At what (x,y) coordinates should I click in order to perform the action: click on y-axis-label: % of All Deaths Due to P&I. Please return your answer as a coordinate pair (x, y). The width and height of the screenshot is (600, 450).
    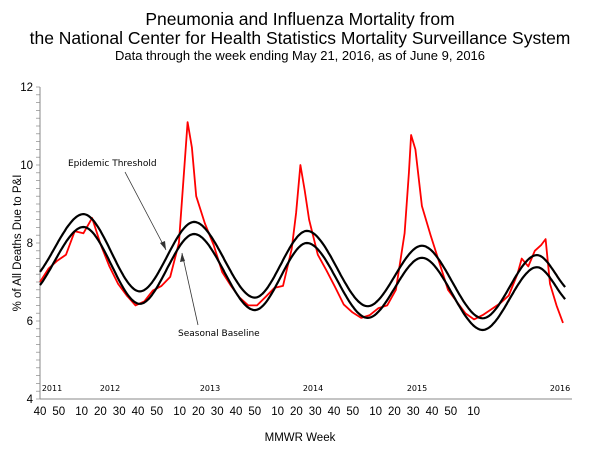
    Looking at the image, I should click on (18, 243).